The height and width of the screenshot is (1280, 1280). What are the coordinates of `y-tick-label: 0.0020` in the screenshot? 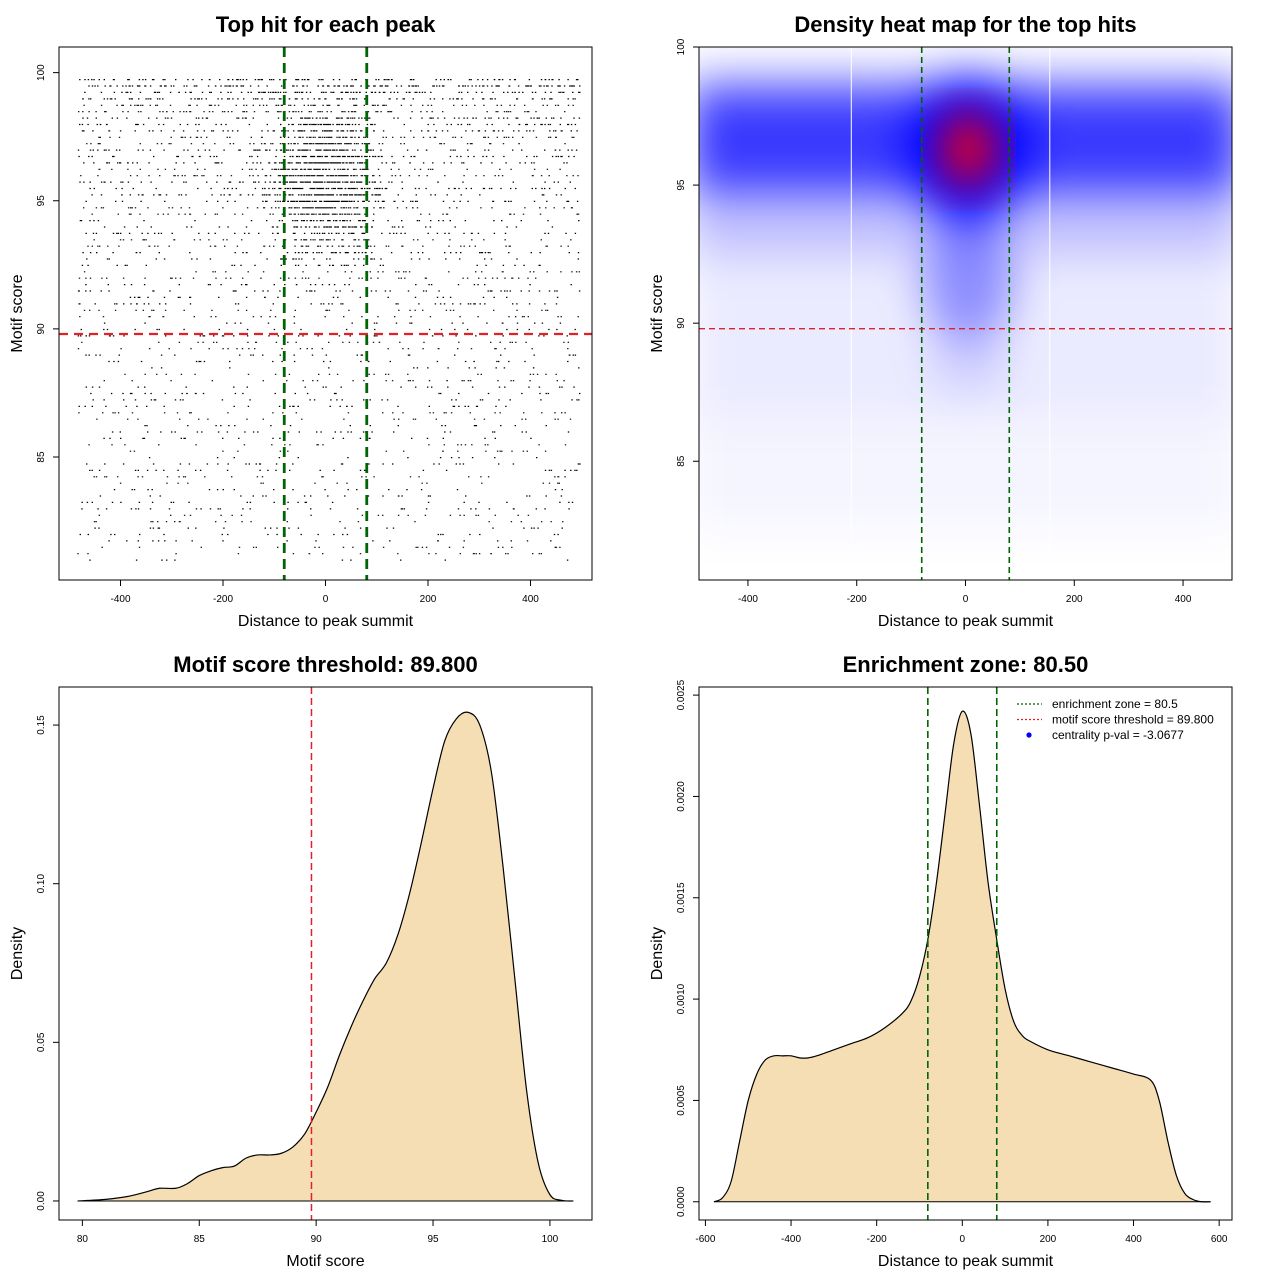 It's located at (681, 796).